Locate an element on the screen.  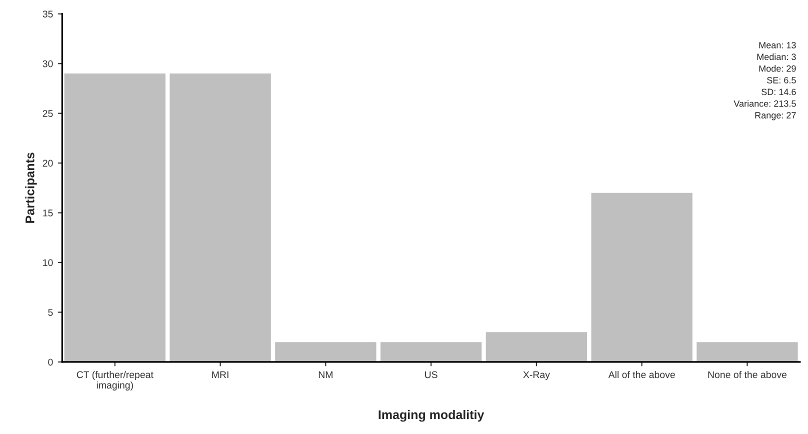
y-tick-label: 5 is located at coordinates (50, 312).